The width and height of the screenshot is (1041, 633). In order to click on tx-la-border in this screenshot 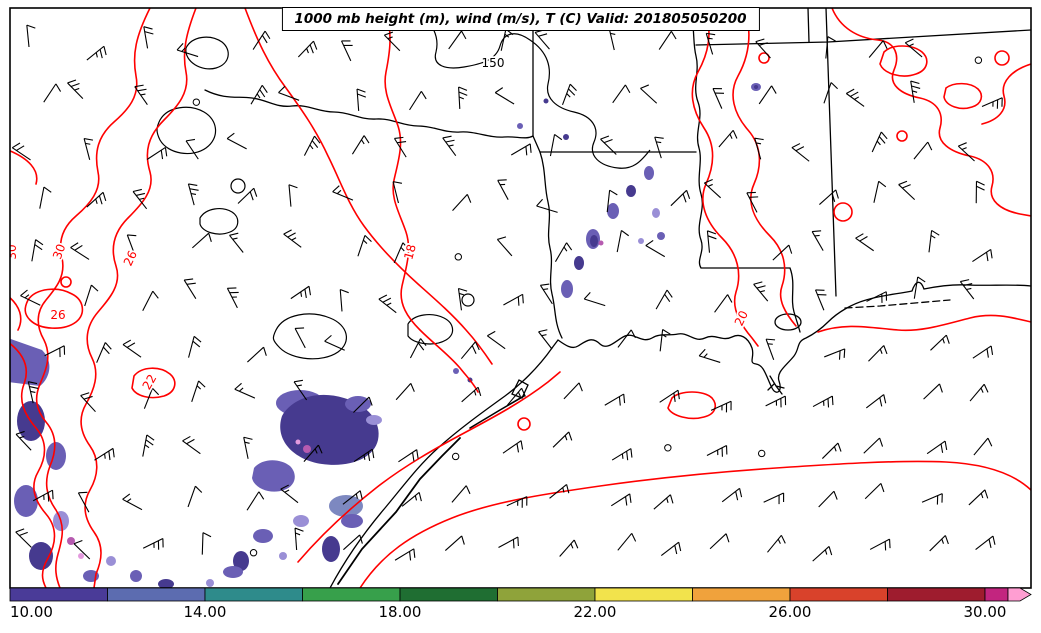, I will do `click(551, 245)`.